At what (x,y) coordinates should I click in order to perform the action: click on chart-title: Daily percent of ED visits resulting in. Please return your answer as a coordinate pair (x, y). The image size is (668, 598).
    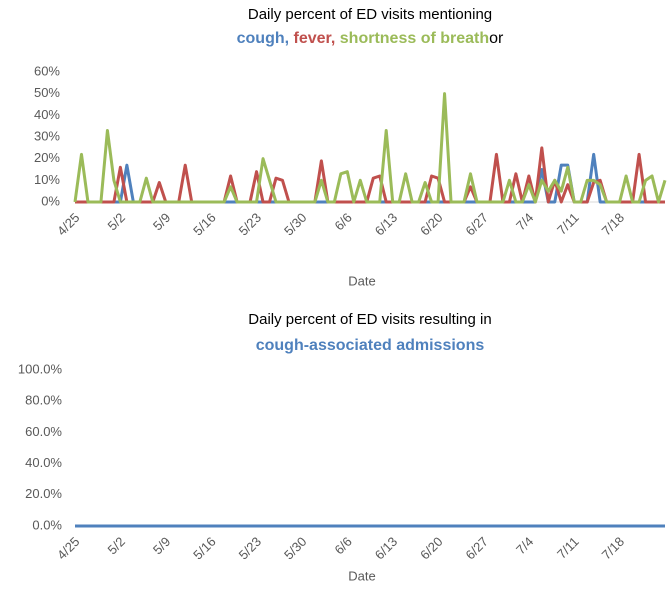
    Looking at the image, I should click on (369, 319).